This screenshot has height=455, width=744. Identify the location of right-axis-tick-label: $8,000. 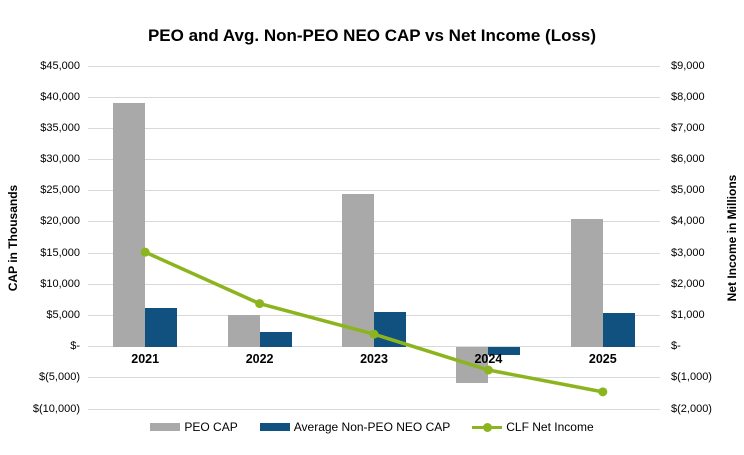
(688, 96).